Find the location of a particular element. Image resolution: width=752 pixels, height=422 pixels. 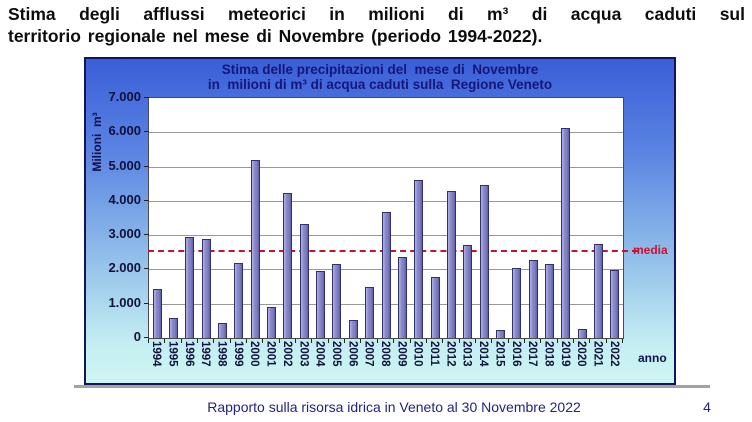

bar-2013 is located at coordinates (468, 291).